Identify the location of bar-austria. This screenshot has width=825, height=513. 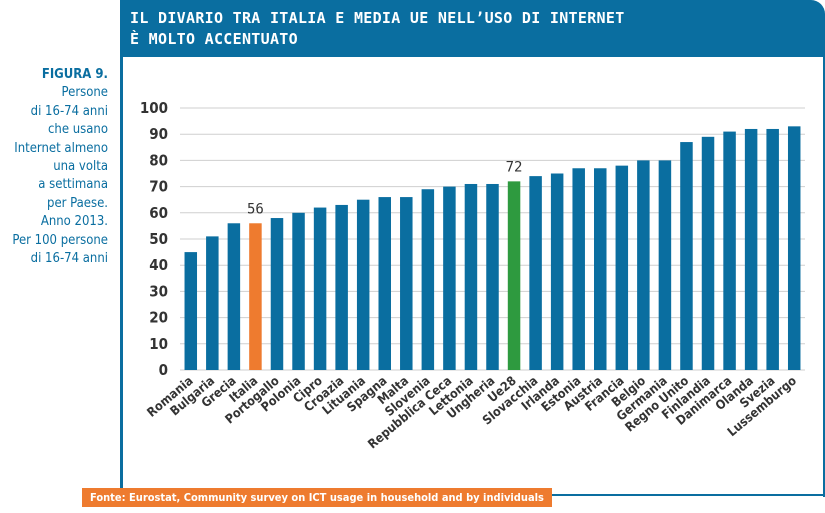
(600, 269).